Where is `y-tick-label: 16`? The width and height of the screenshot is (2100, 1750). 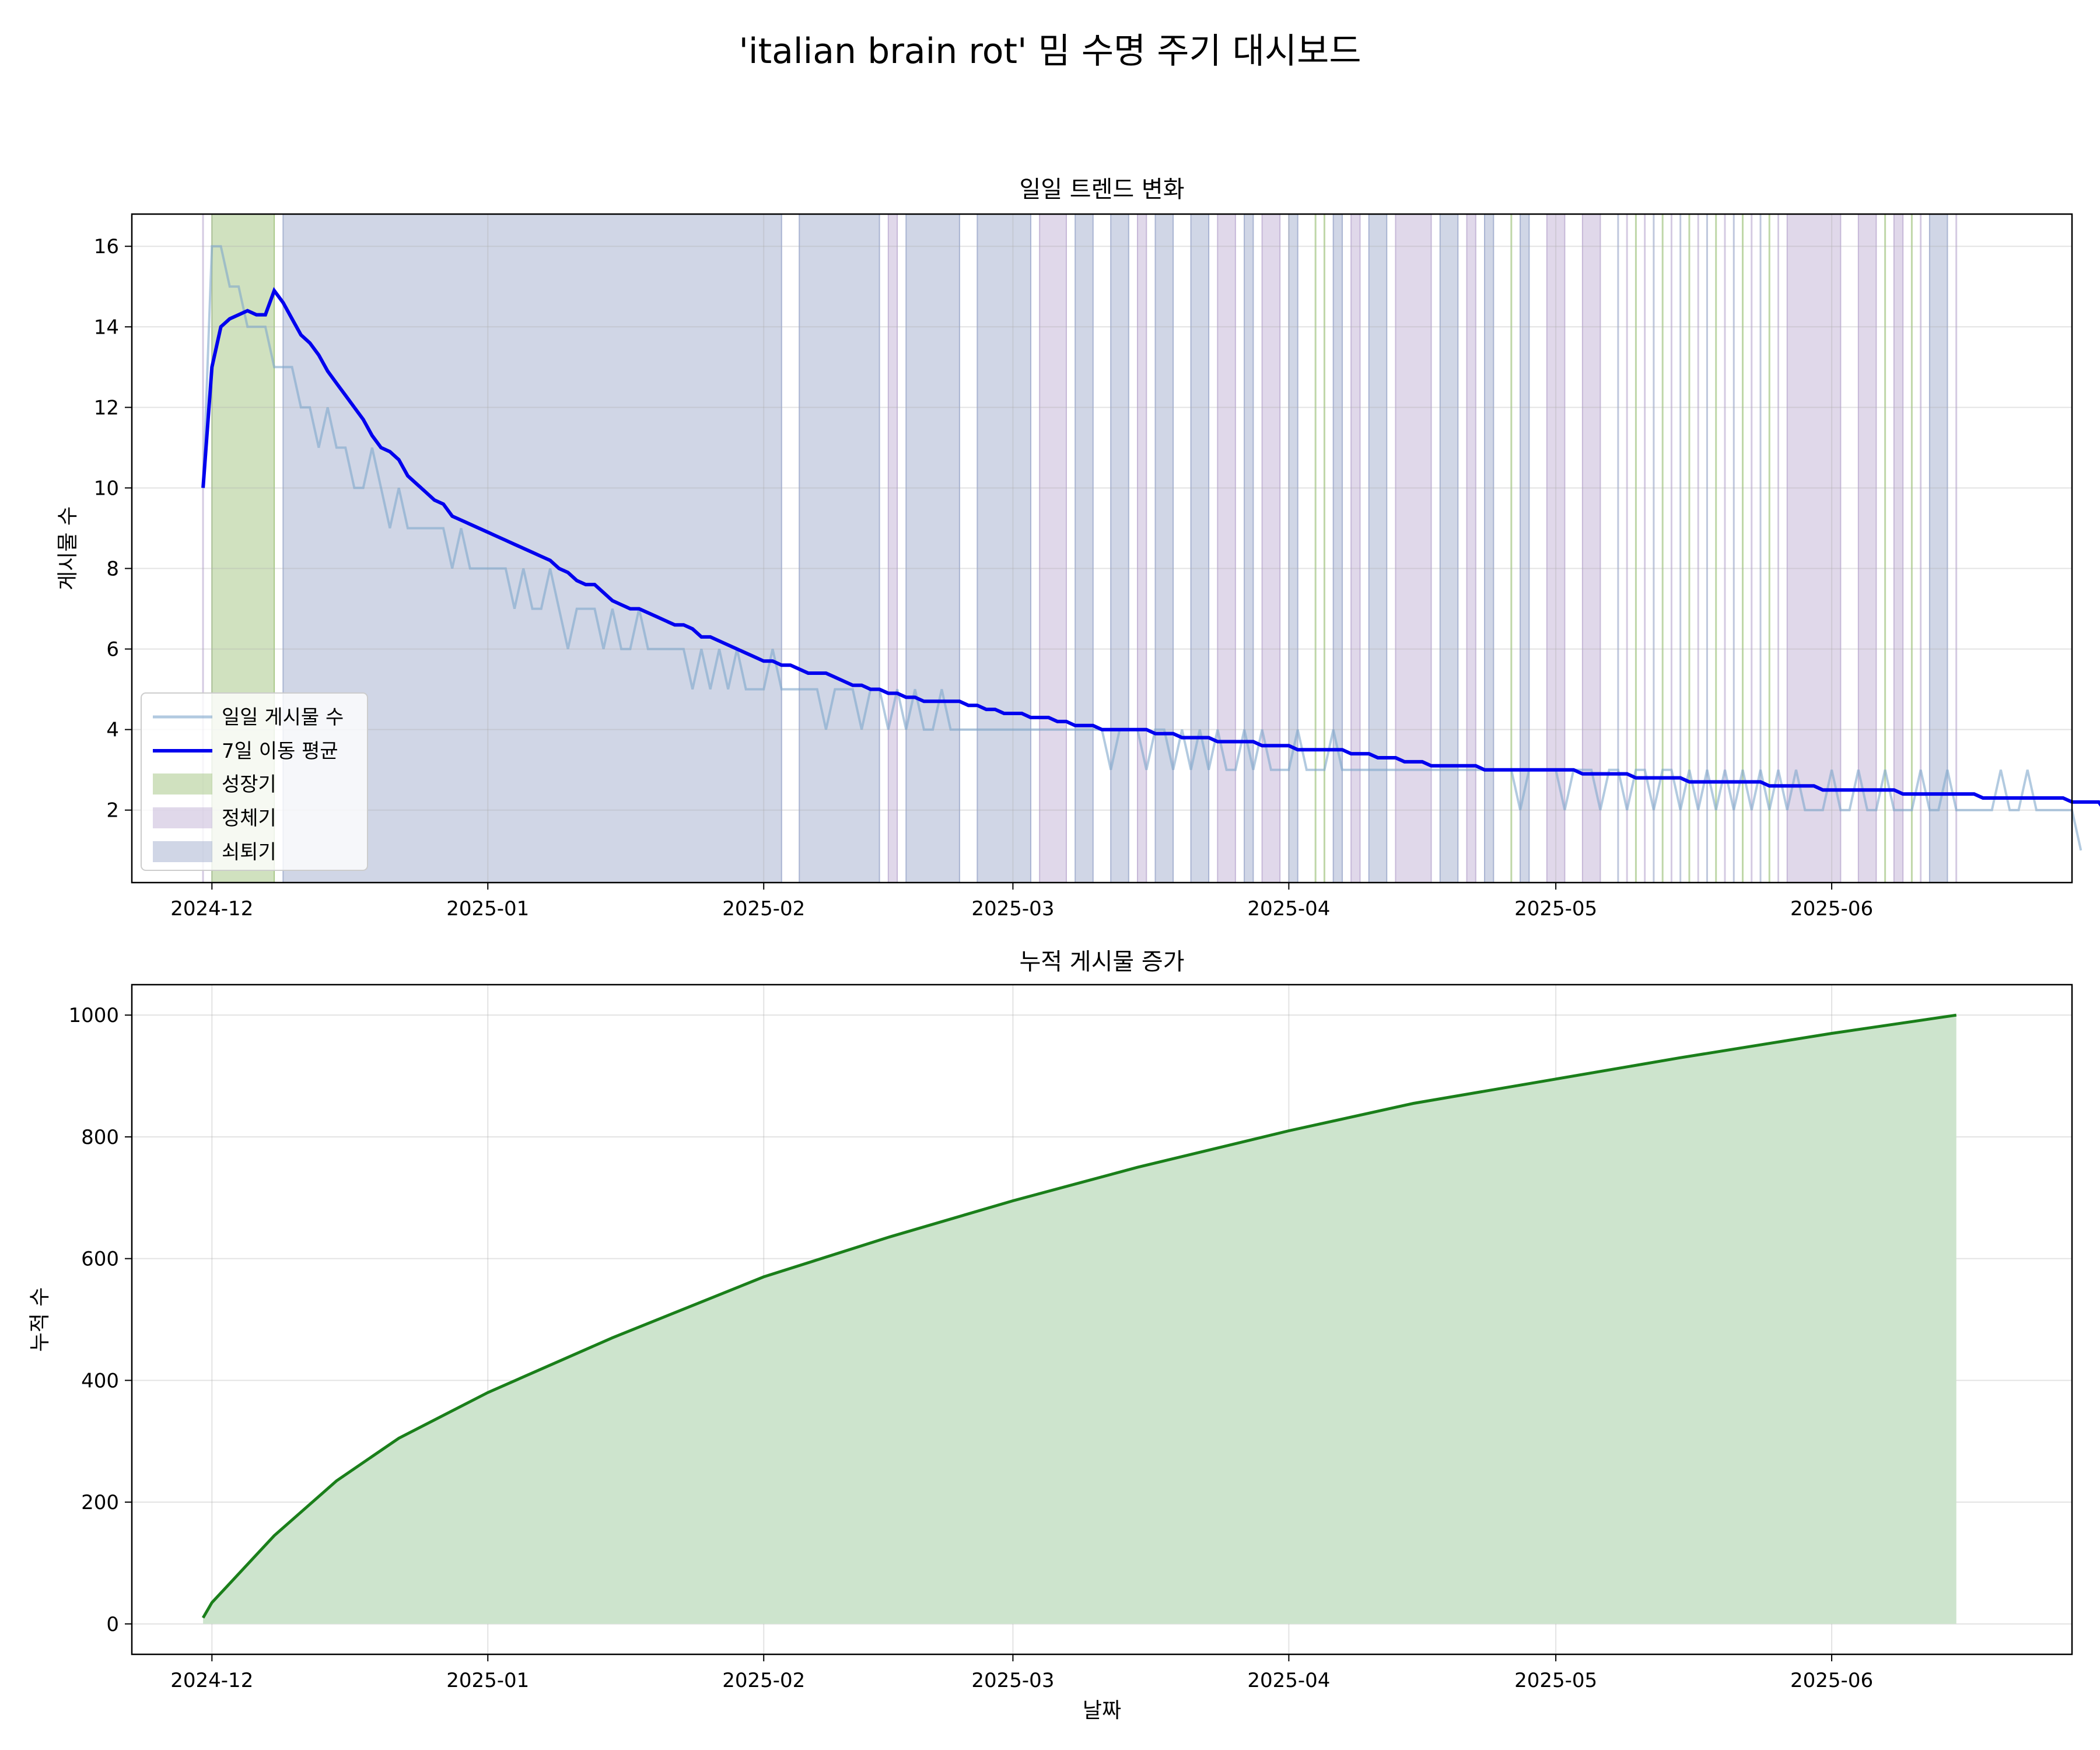 y-tick-label: 16 is located at coordinates (106, 246).